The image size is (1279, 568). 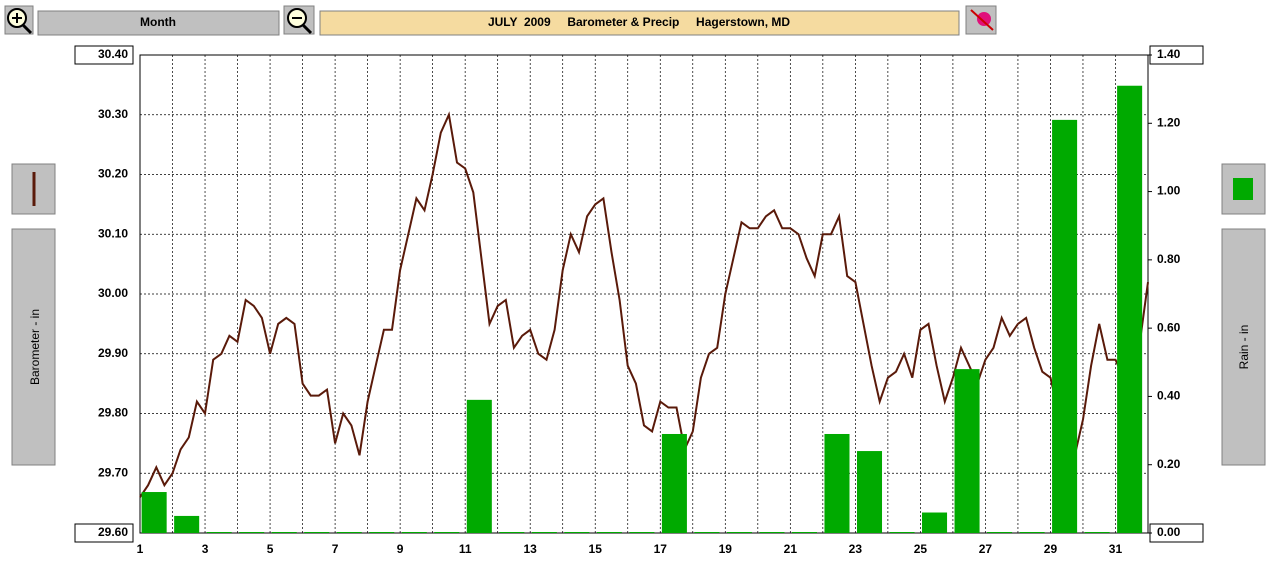 What do you see at coordinates (299, 20) in the screenshot?
I see `zoom-out-button` at bounding box center [299, 20].